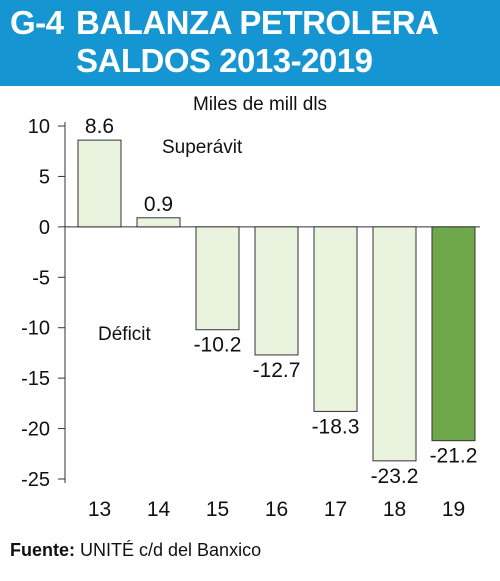 Image resolution: width=500 pixels, height=581 pixels. Describe the element at coordinates (257, 22) in the screenshot. I see `chart-title-line1: BALANZA PETROLERA` at that location.